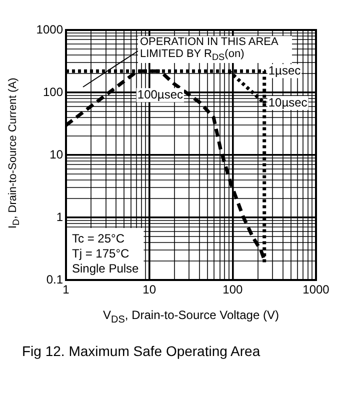 This screenshot has width=350, height=400. Describe the element at coordinates (215, 50) in the screenshot. I see `annotation: OPERATION IN THIS AREA LIMITED BY R$_{DS}$(on)` at that location.